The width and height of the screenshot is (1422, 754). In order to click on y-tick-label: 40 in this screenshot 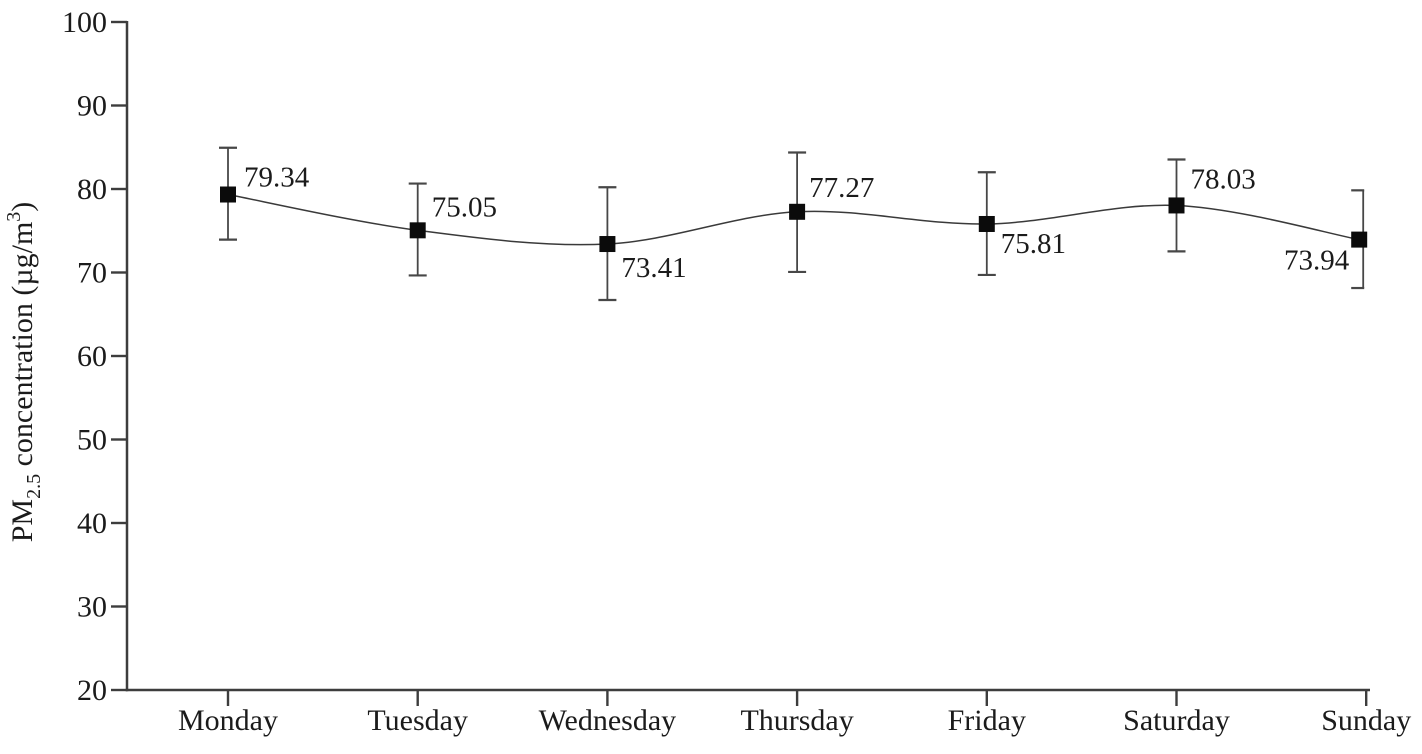, I will do `click(92, 523)`.